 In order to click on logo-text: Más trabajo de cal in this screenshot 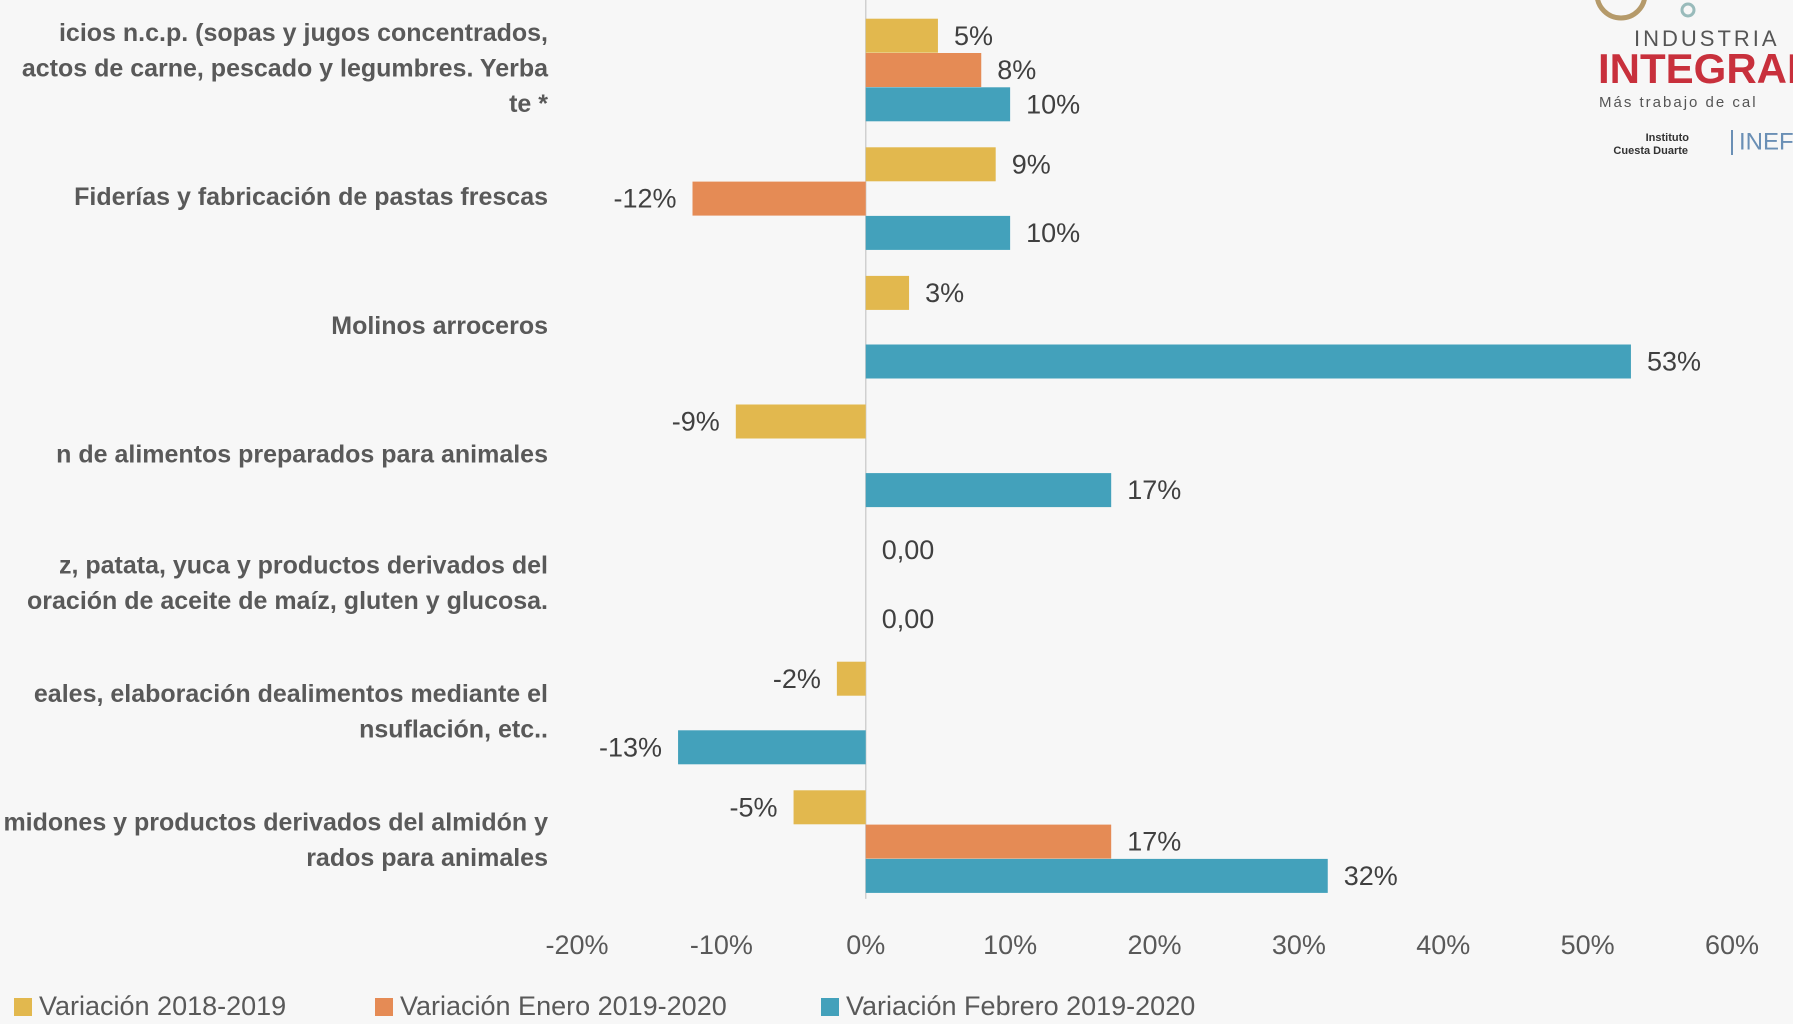, I will do `click(1678, 102)`.